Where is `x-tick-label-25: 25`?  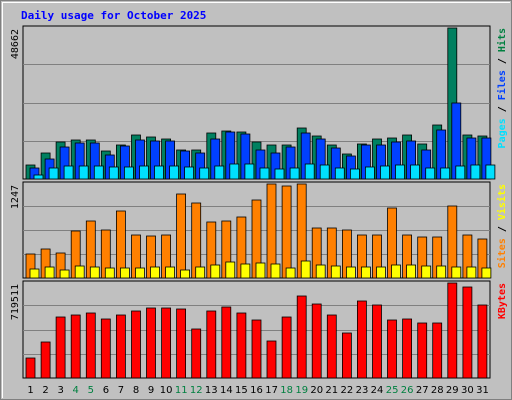 x-tick-label-25: 25 is located at coordinates (392, 390).